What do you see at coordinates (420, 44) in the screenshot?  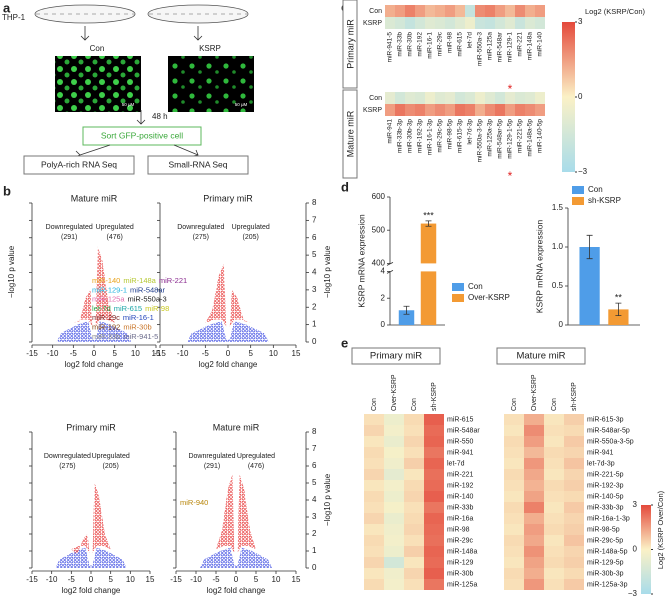 I see `column-label: miR-192` at bounding box center [420, 44].